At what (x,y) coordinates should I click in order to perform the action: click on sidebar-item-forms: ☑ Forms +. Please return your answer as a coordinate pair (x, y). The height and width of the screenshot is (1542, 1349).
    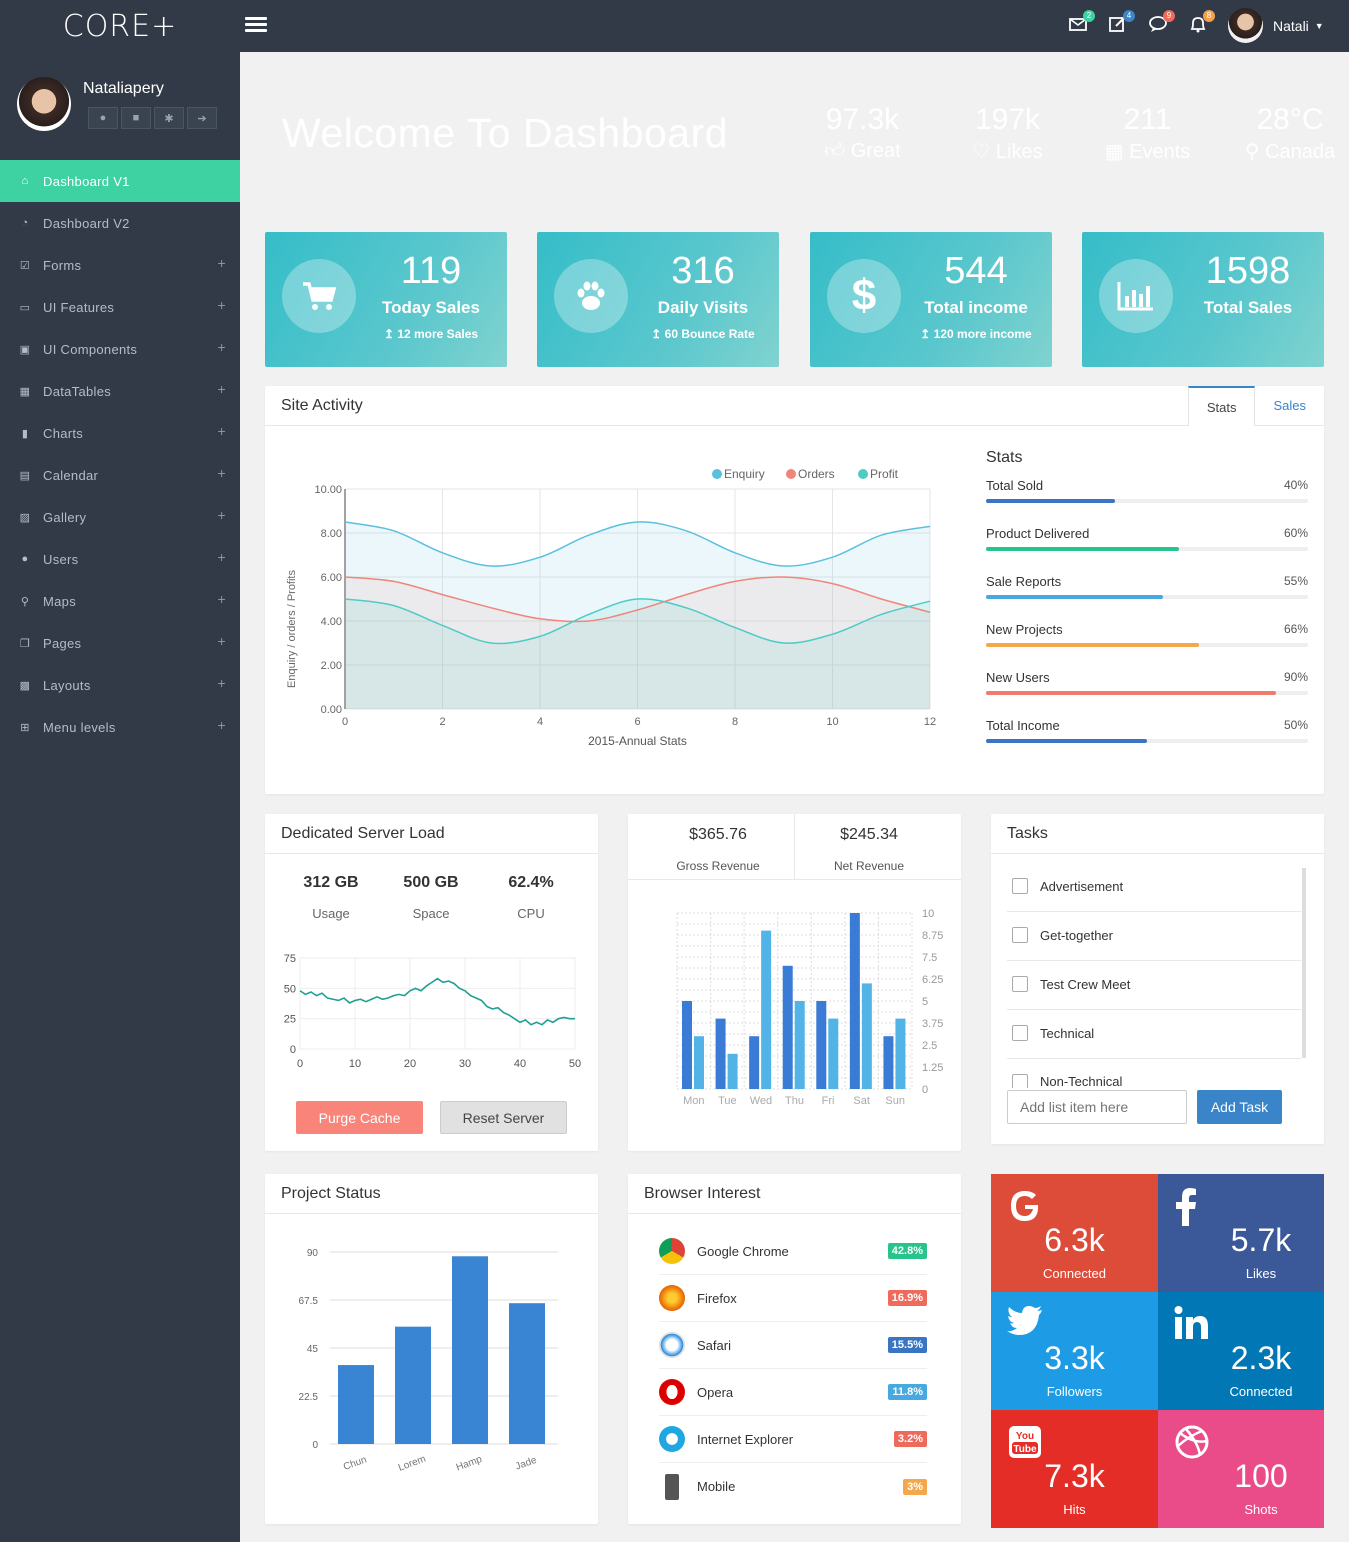
    Looking at the image, I should click on (120, 265).